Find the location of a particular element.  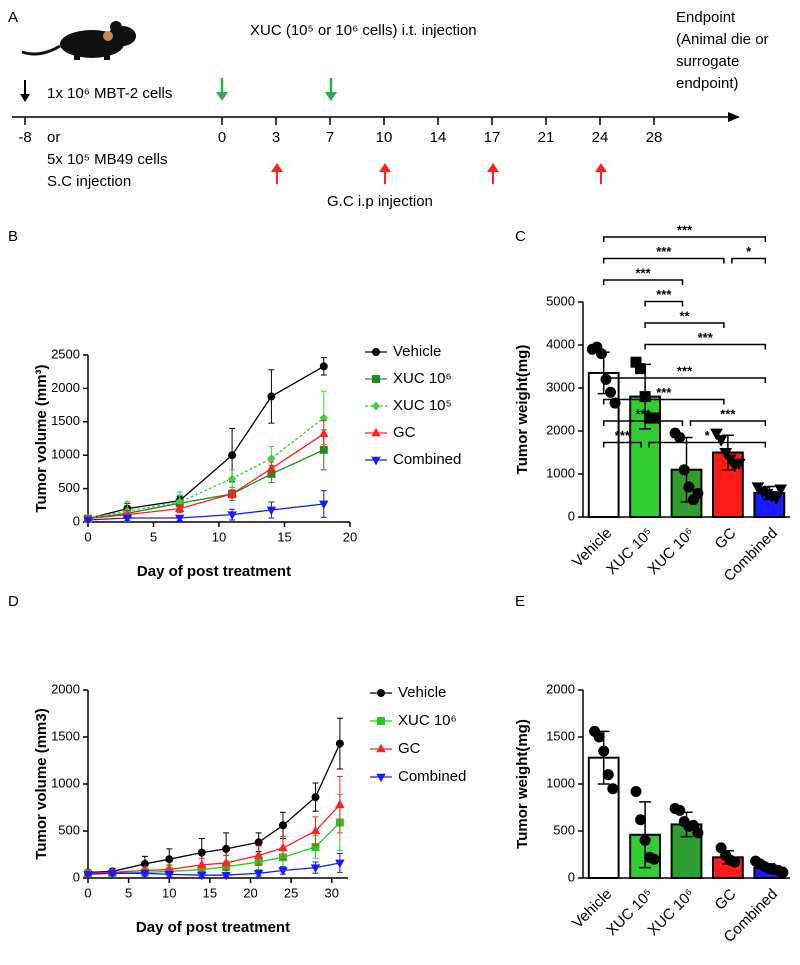

inoculation-text: S.C injection is located at coordinates (89, 181).